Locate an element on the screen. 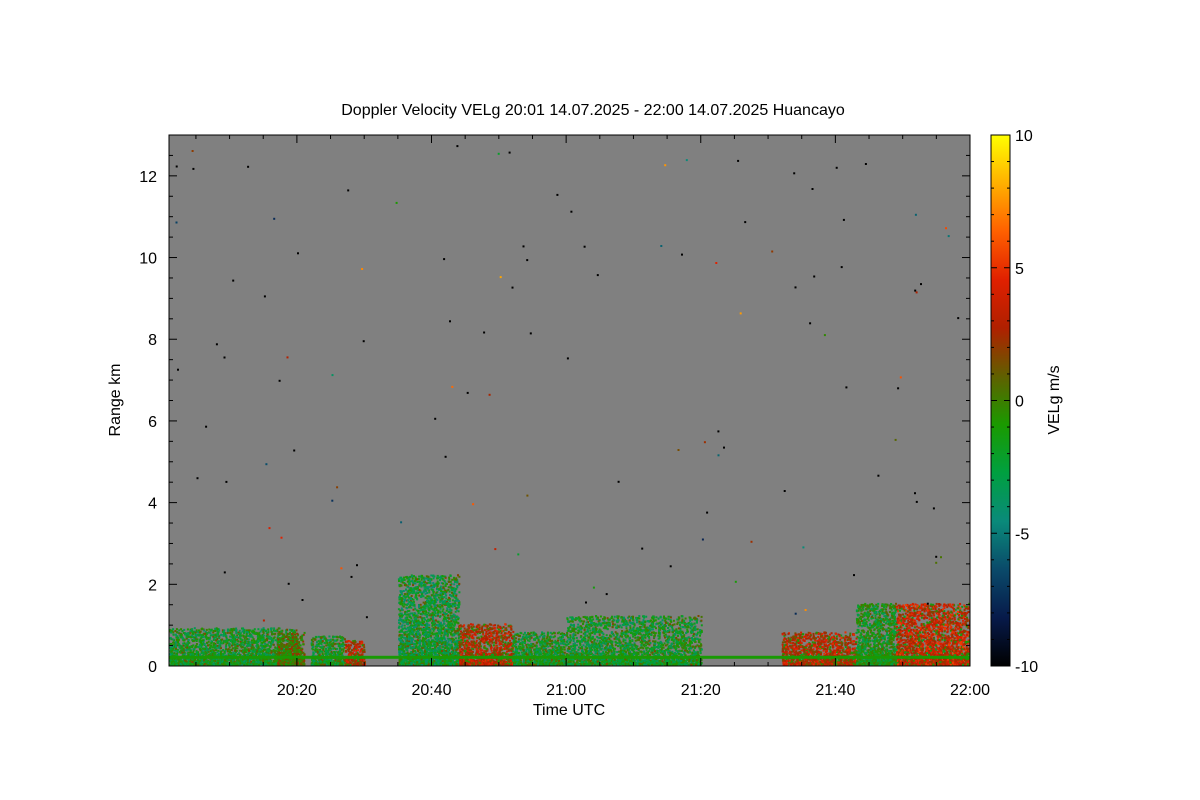 This screenshot has width=1200, height=800. x-tick-label: 22:00 is located at coordinates (970, 690).